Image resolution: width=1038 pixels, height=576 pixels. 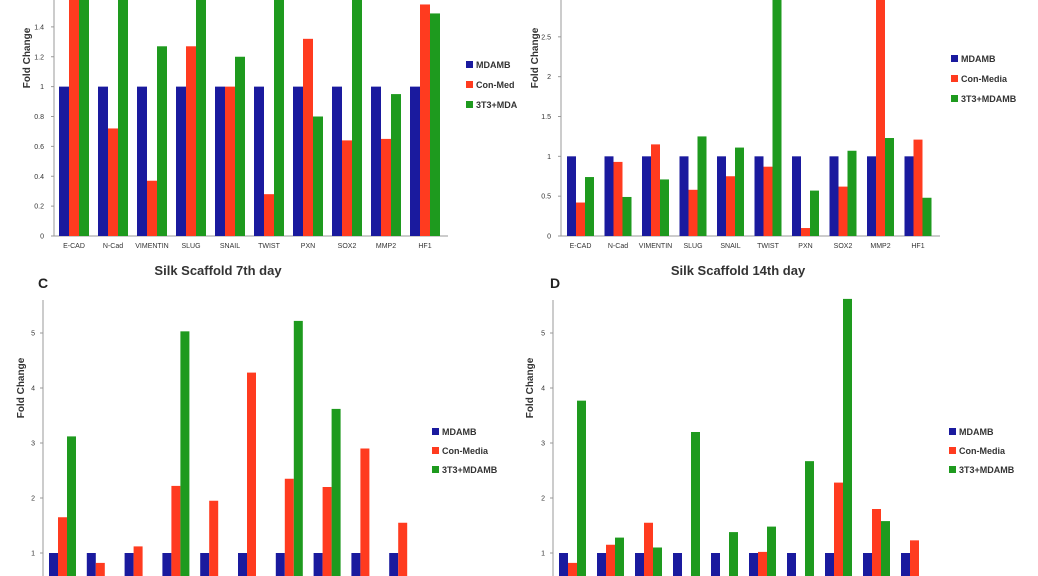 I want to click on panel-b-legend-label: MDAMB, so click(x=978, y=59).